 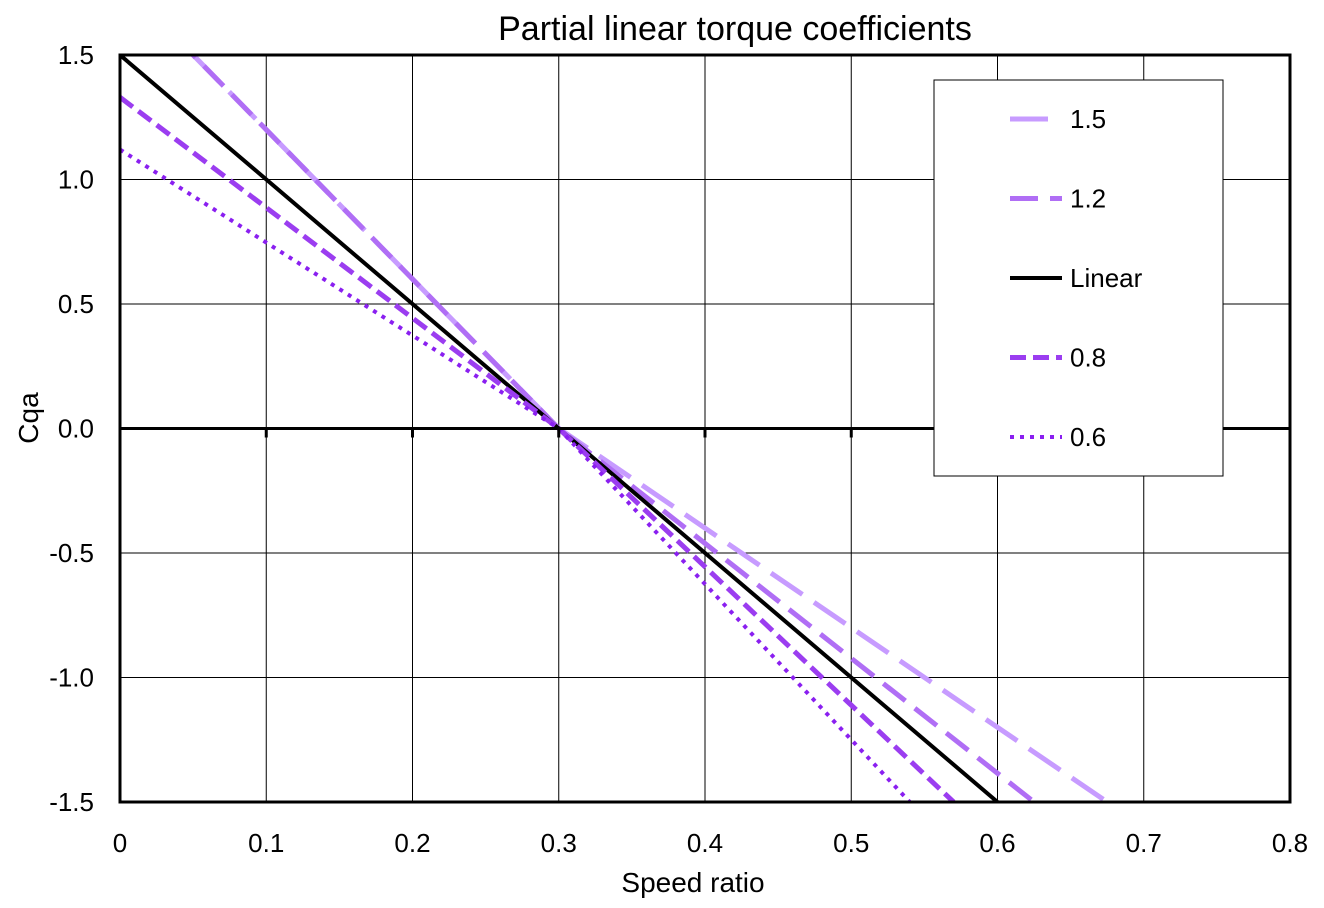 What do you see at coordinates (851, 843) in the screenshot?
I see `x-tick-label: 0.5` at bounding box center [851, 843].